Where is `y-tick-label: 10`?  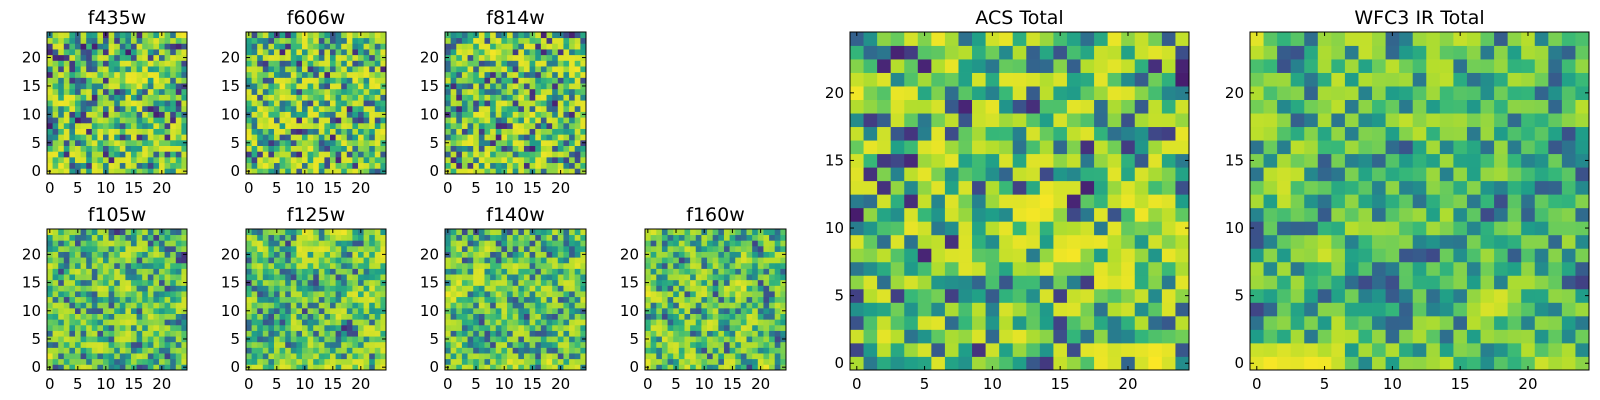
y-tick-label: 10 is located at coordinates (429, 311).